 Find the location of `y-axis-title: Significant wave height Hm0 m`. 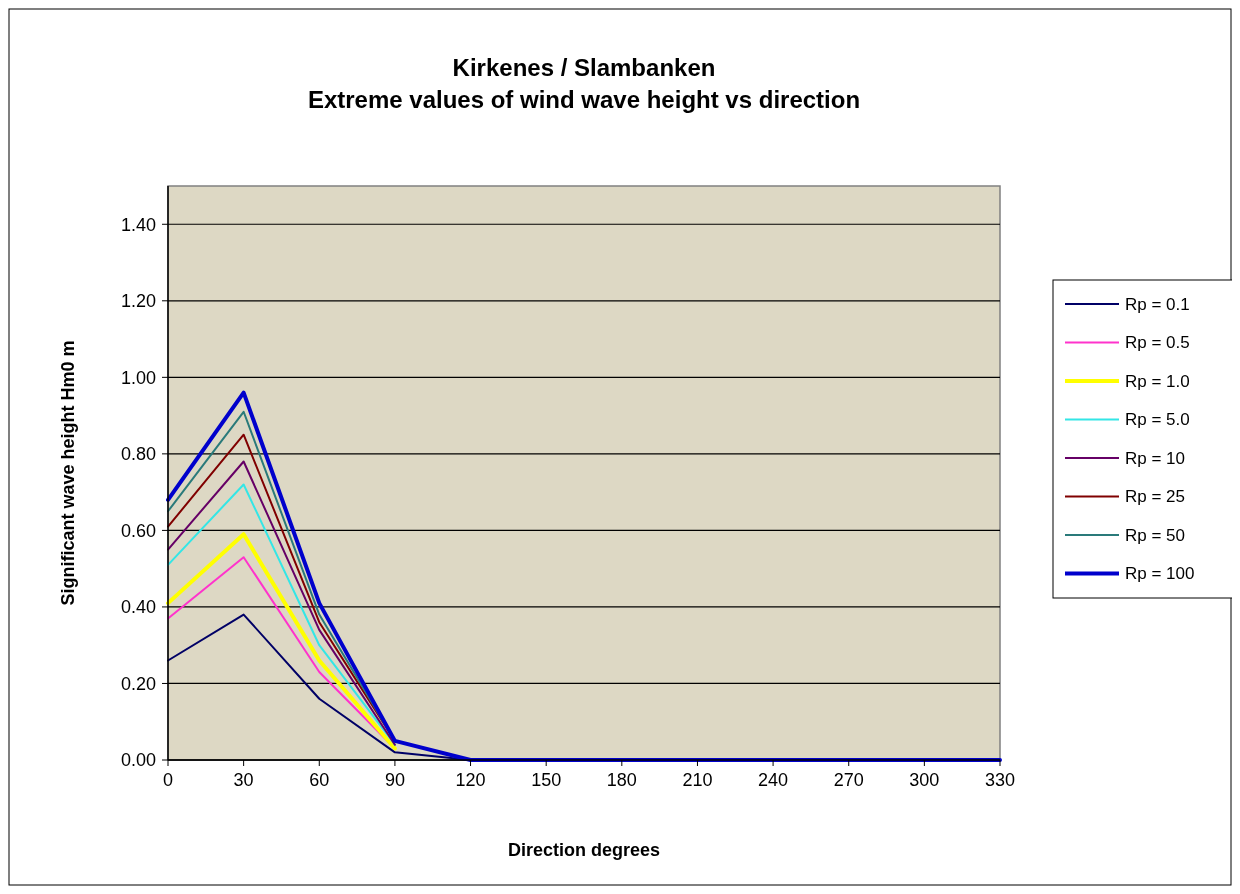

y-axis-title: Significant wave height Hm0 m is located at coordinates (68, 473).